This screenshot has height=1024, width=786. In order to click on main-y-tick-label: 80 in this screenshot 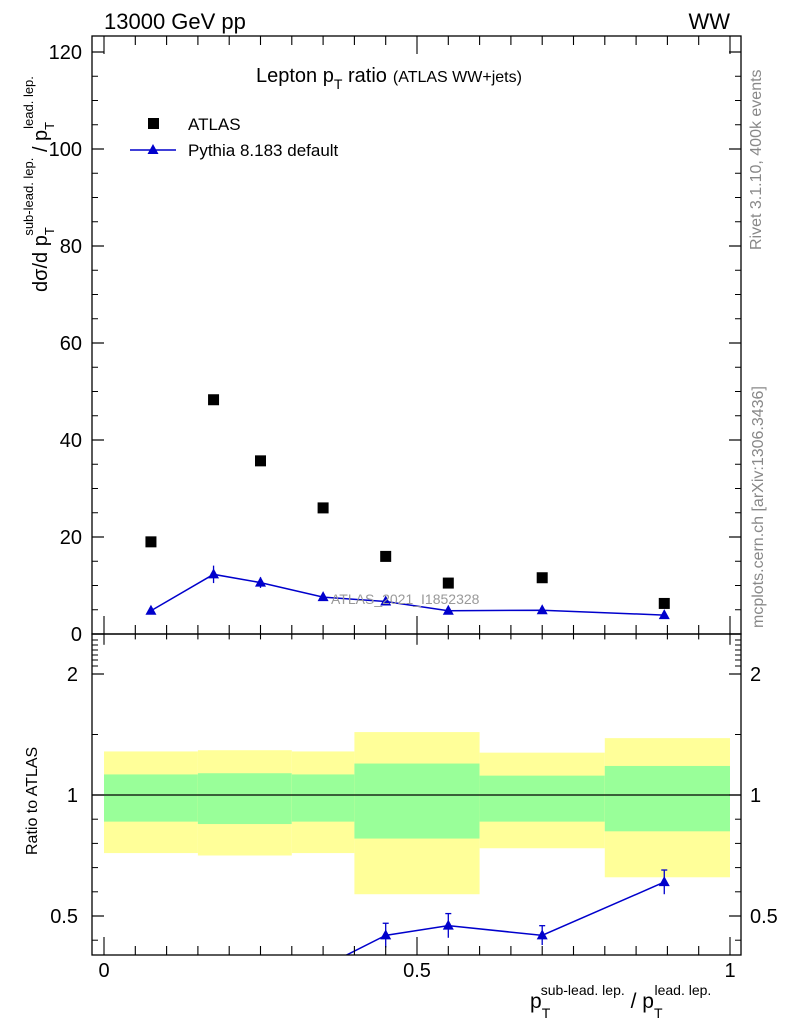, I will do `click(71, 247)`.